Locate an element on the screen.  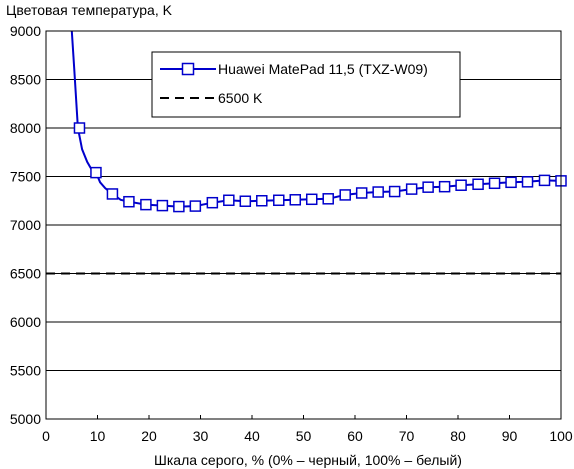
legend: Huawei MatePad 11,5 (TXZ-W09) 6500 K is located at coordinates (306, 84).